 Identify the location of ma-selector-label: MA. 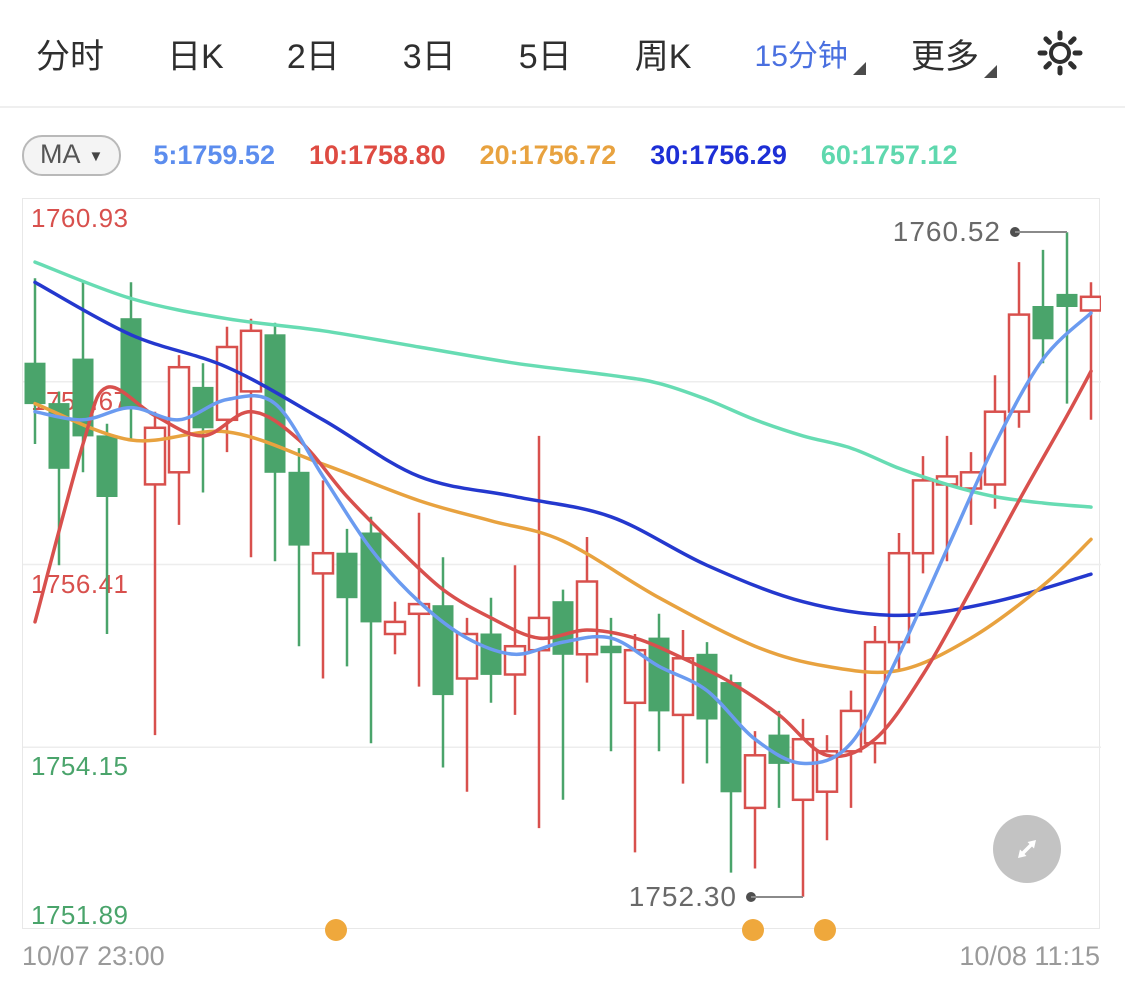
(60, 153).